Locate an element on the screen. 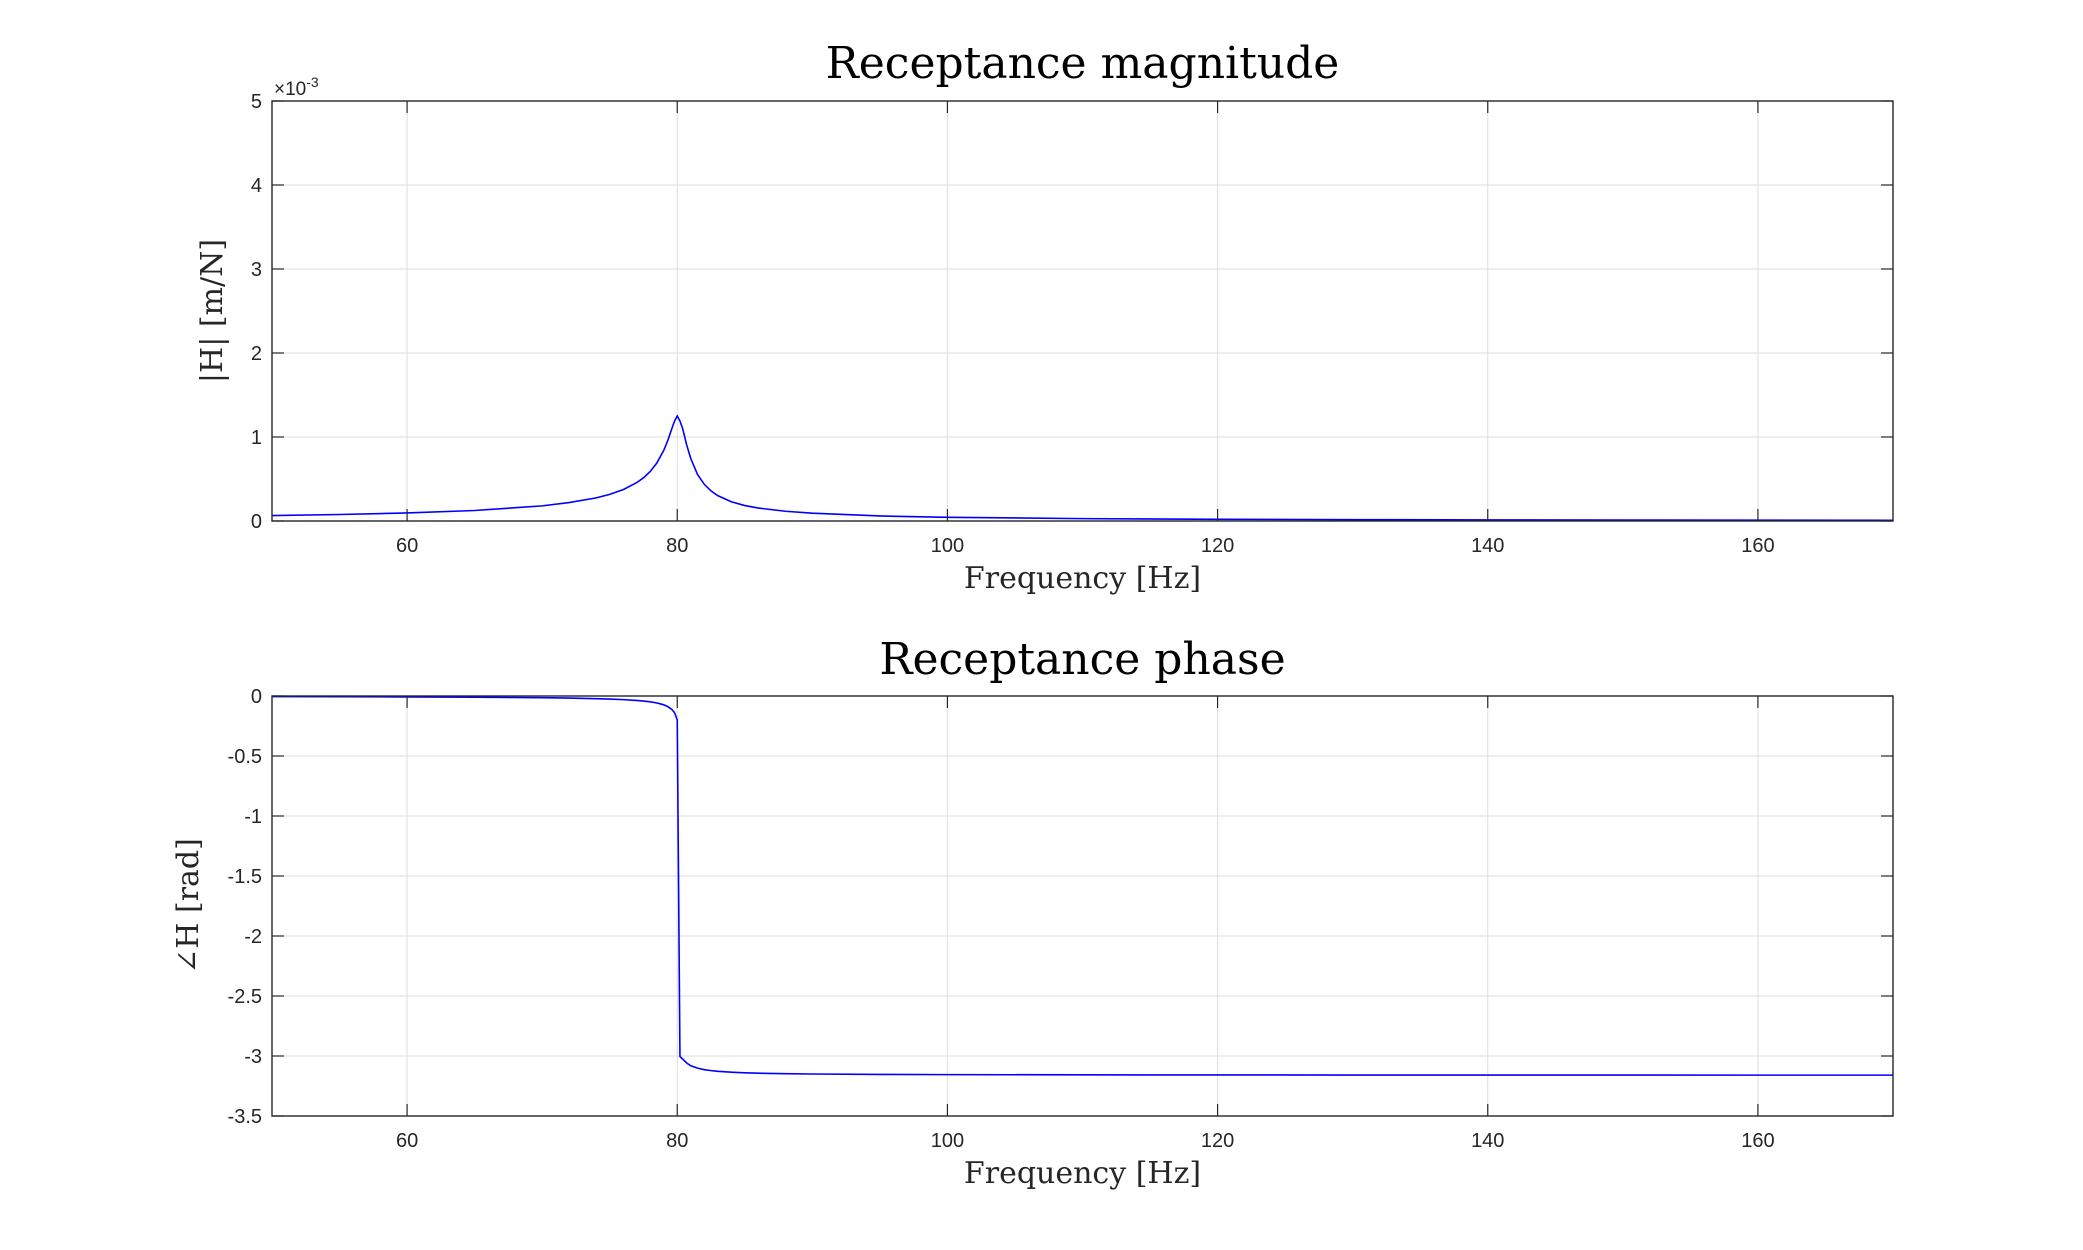 This screenshot has height=1250, width=2083. y-tick-label: -3.5 is located at coordinates (245, 1117).